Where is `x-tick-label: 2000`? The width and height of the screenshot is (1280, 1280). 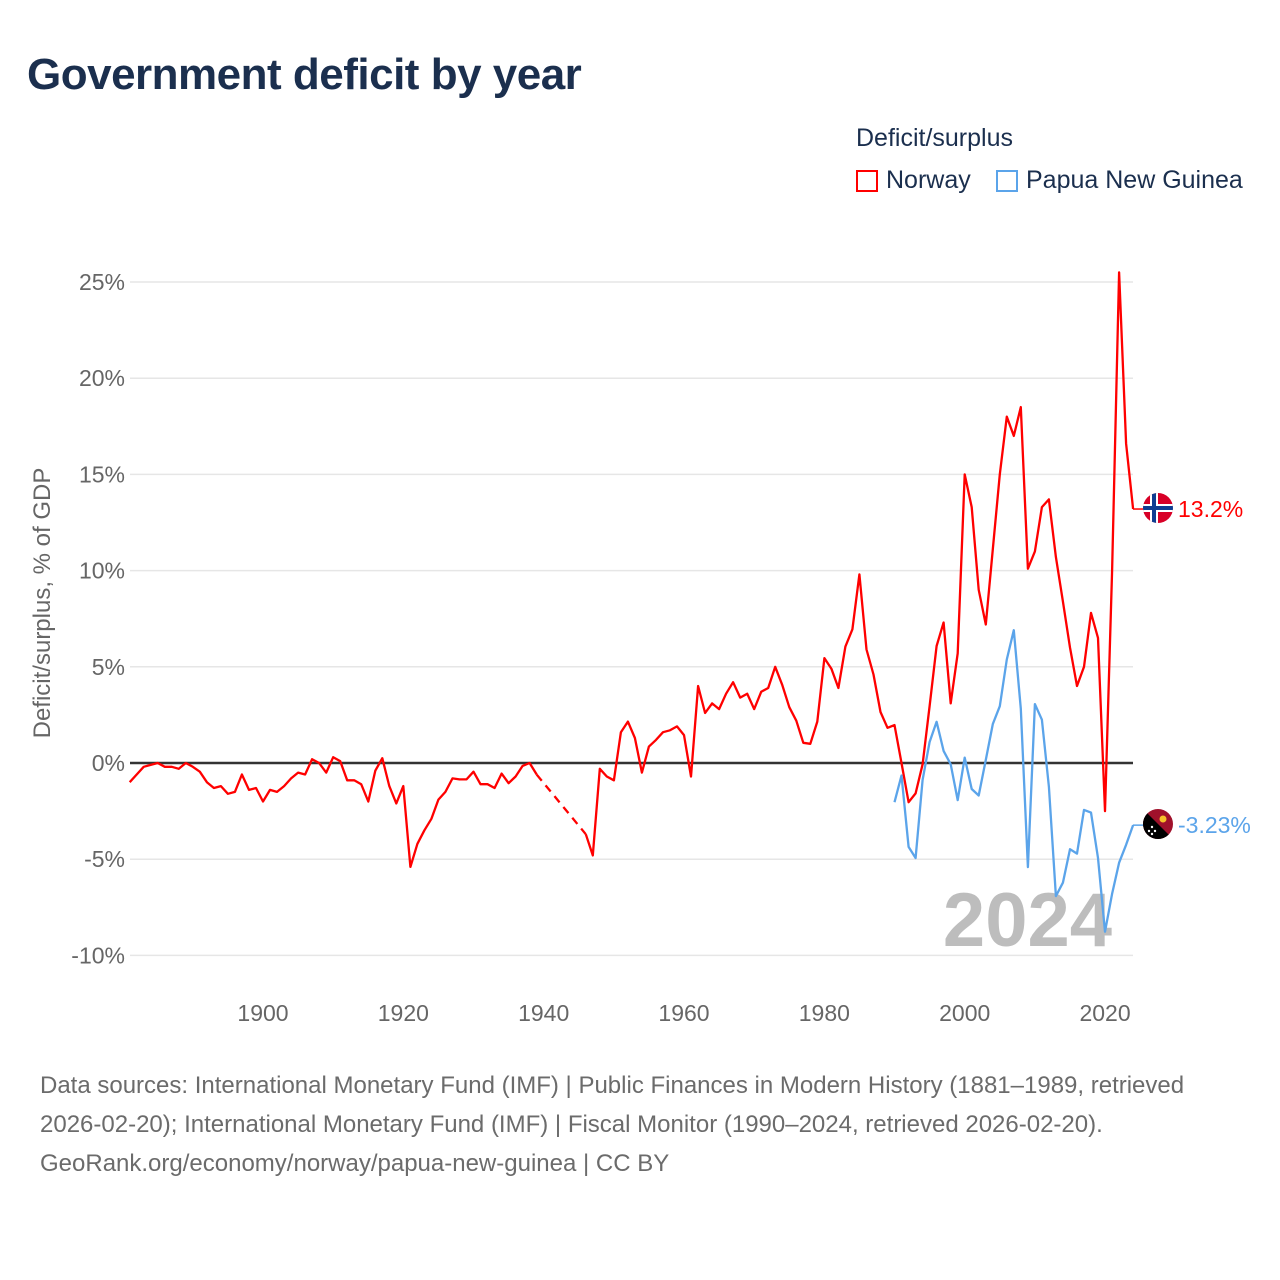 x-tick-label: 2000 is located at coordinates (964, 1013).